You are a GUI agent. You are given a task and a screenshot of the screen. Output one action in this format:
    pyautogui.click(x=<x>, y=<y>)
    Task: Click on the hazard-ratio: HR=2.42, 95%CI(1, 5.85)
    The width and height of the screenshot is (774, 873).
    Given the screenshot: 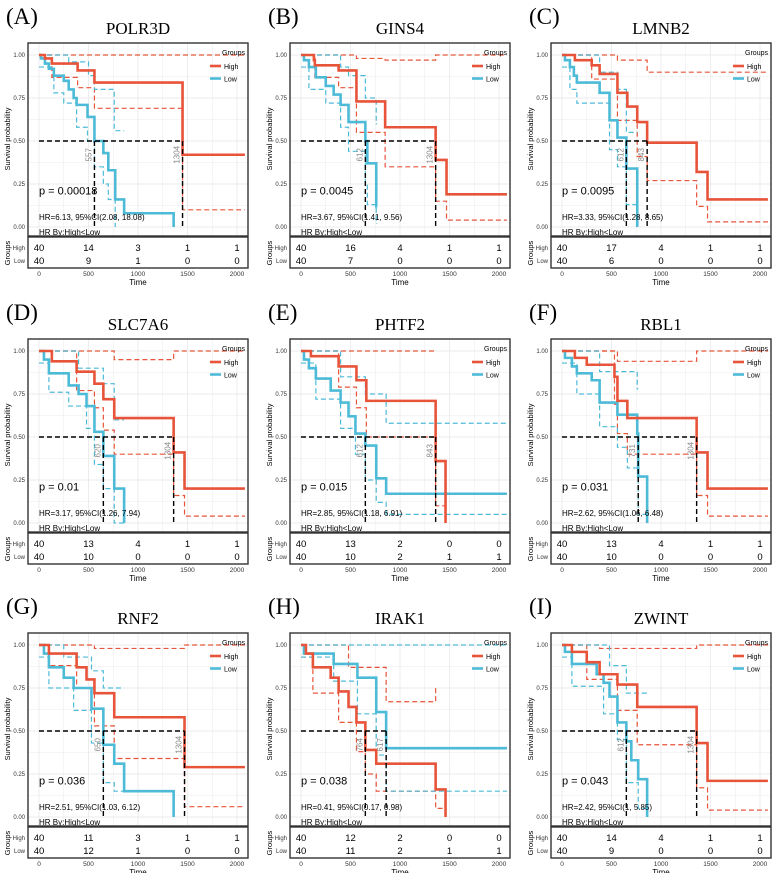 What is the action you would take?
    pyautogui.click(x=607, y=807)
    